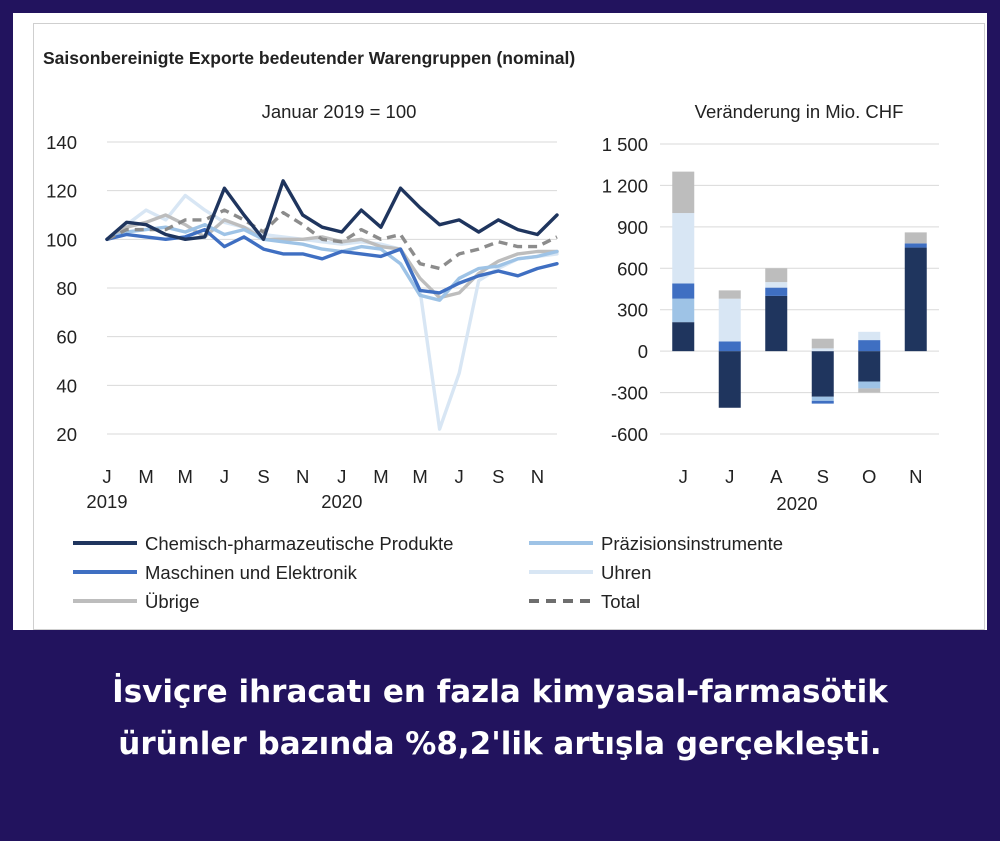  What do you see at coordinates (339, 111) in the screenshot?
I see `line-chart-subtitle: Januar 2019 = 100` at bounding box center [339, 111].